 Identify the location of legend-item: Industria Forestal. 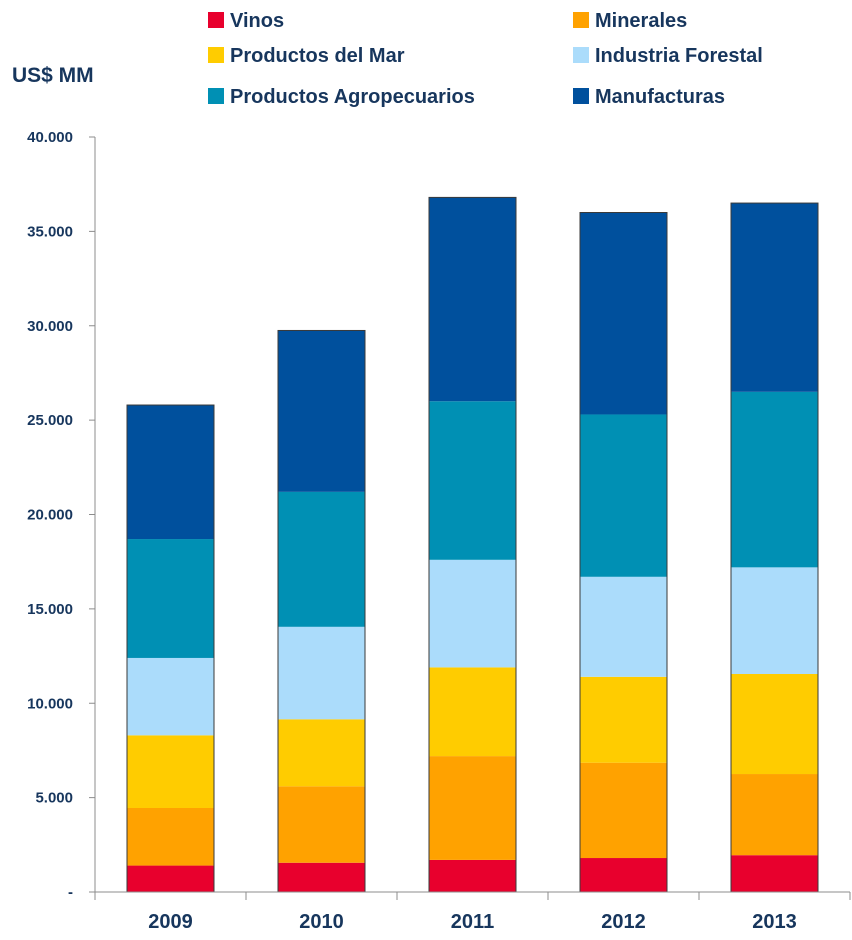
(668, 56).